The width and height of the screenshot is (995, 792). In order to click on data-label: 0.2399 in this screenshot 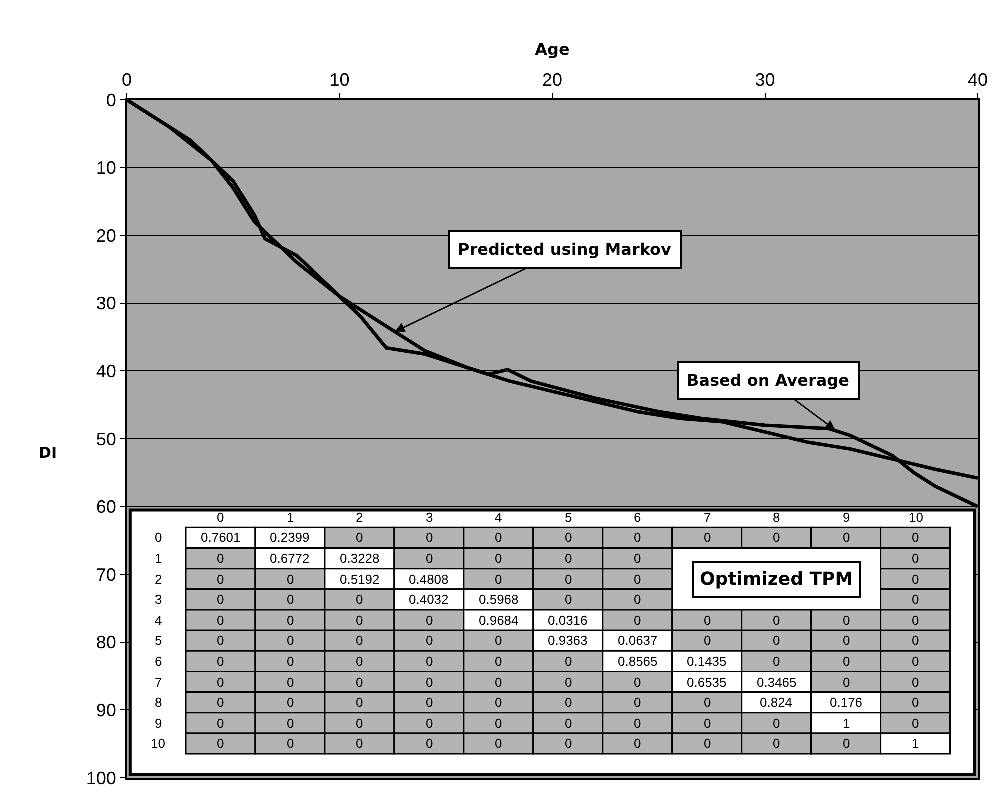, I will do `click(290, 537)`.